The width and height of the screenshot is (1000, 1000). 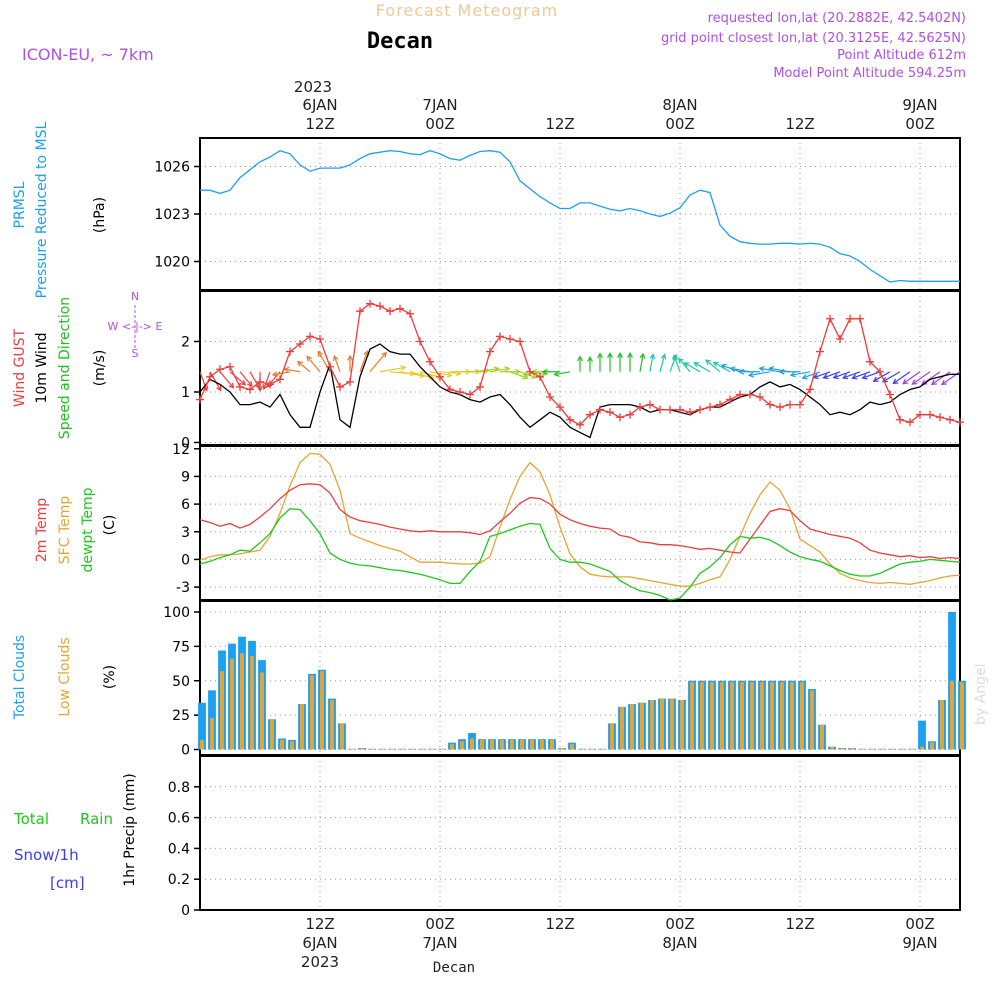 What do you see at coordinates (202, 726) in the screenshot?
I see `total-cloud-bar` at bounding box center [202, 726].